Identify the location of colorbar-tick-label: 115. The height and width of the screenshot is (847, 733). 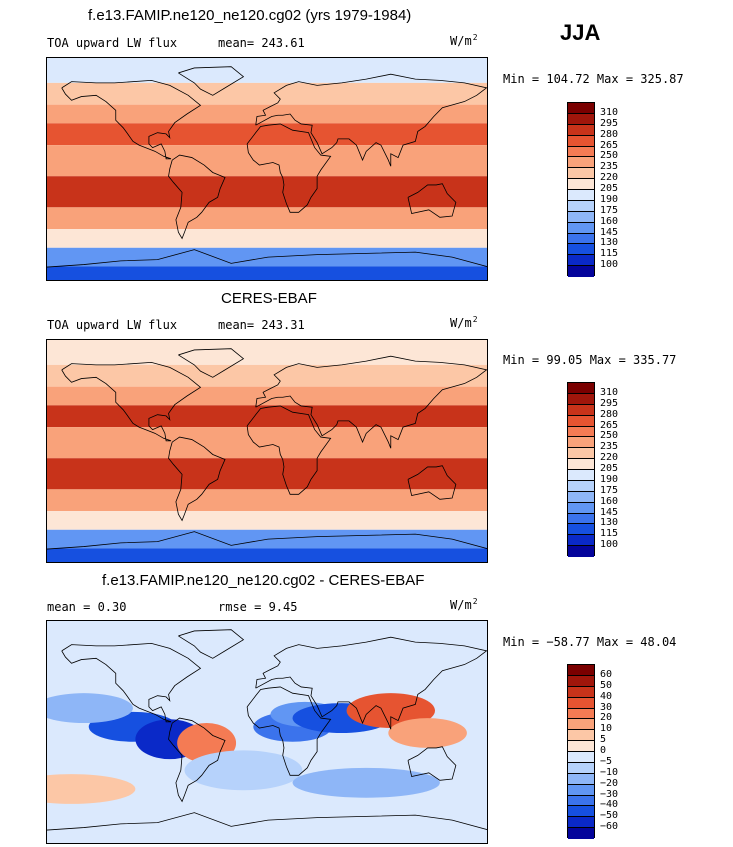
(609, 254).